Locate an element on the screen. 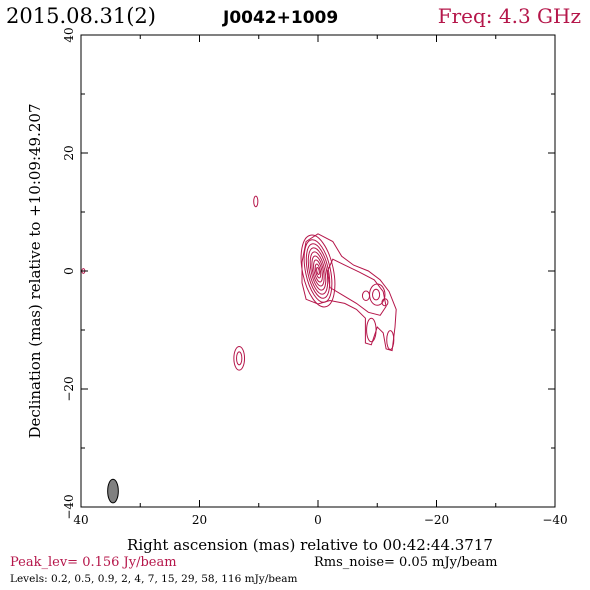 The width and height of the screenshot is (590, 590). x-tick-label-1: 20 is located at coordinates (199, 520).